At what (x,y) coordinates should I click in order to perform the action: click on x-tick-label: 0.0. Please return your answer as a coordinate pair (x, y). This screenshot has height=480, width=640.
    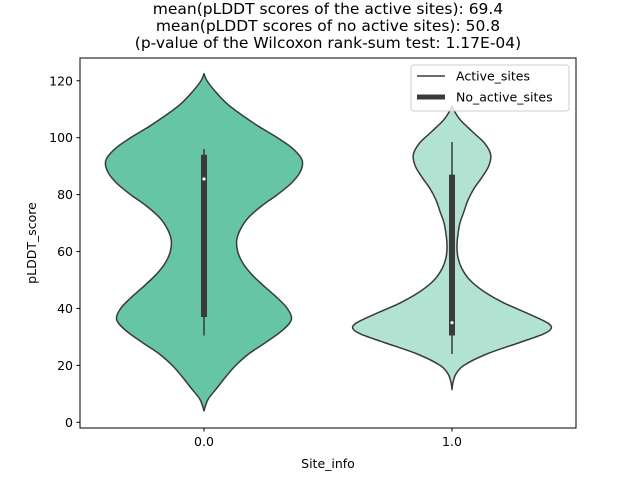
    Looking at the image, I should click on (204, 441).